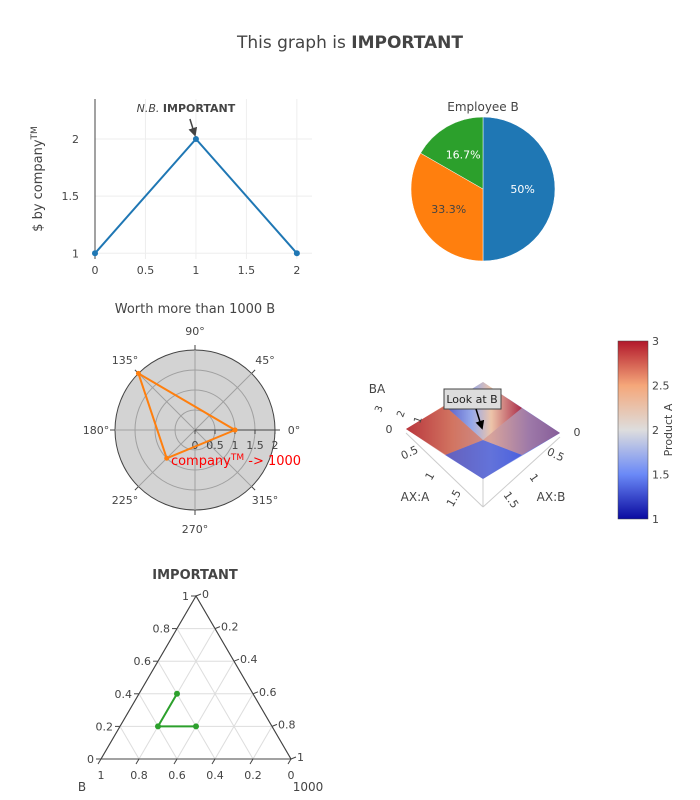 This screenshot has width=700, height=800. Describe the element at coordinates (296, 270) in the screenshot. I see `x-tick-label: 2` at that location.